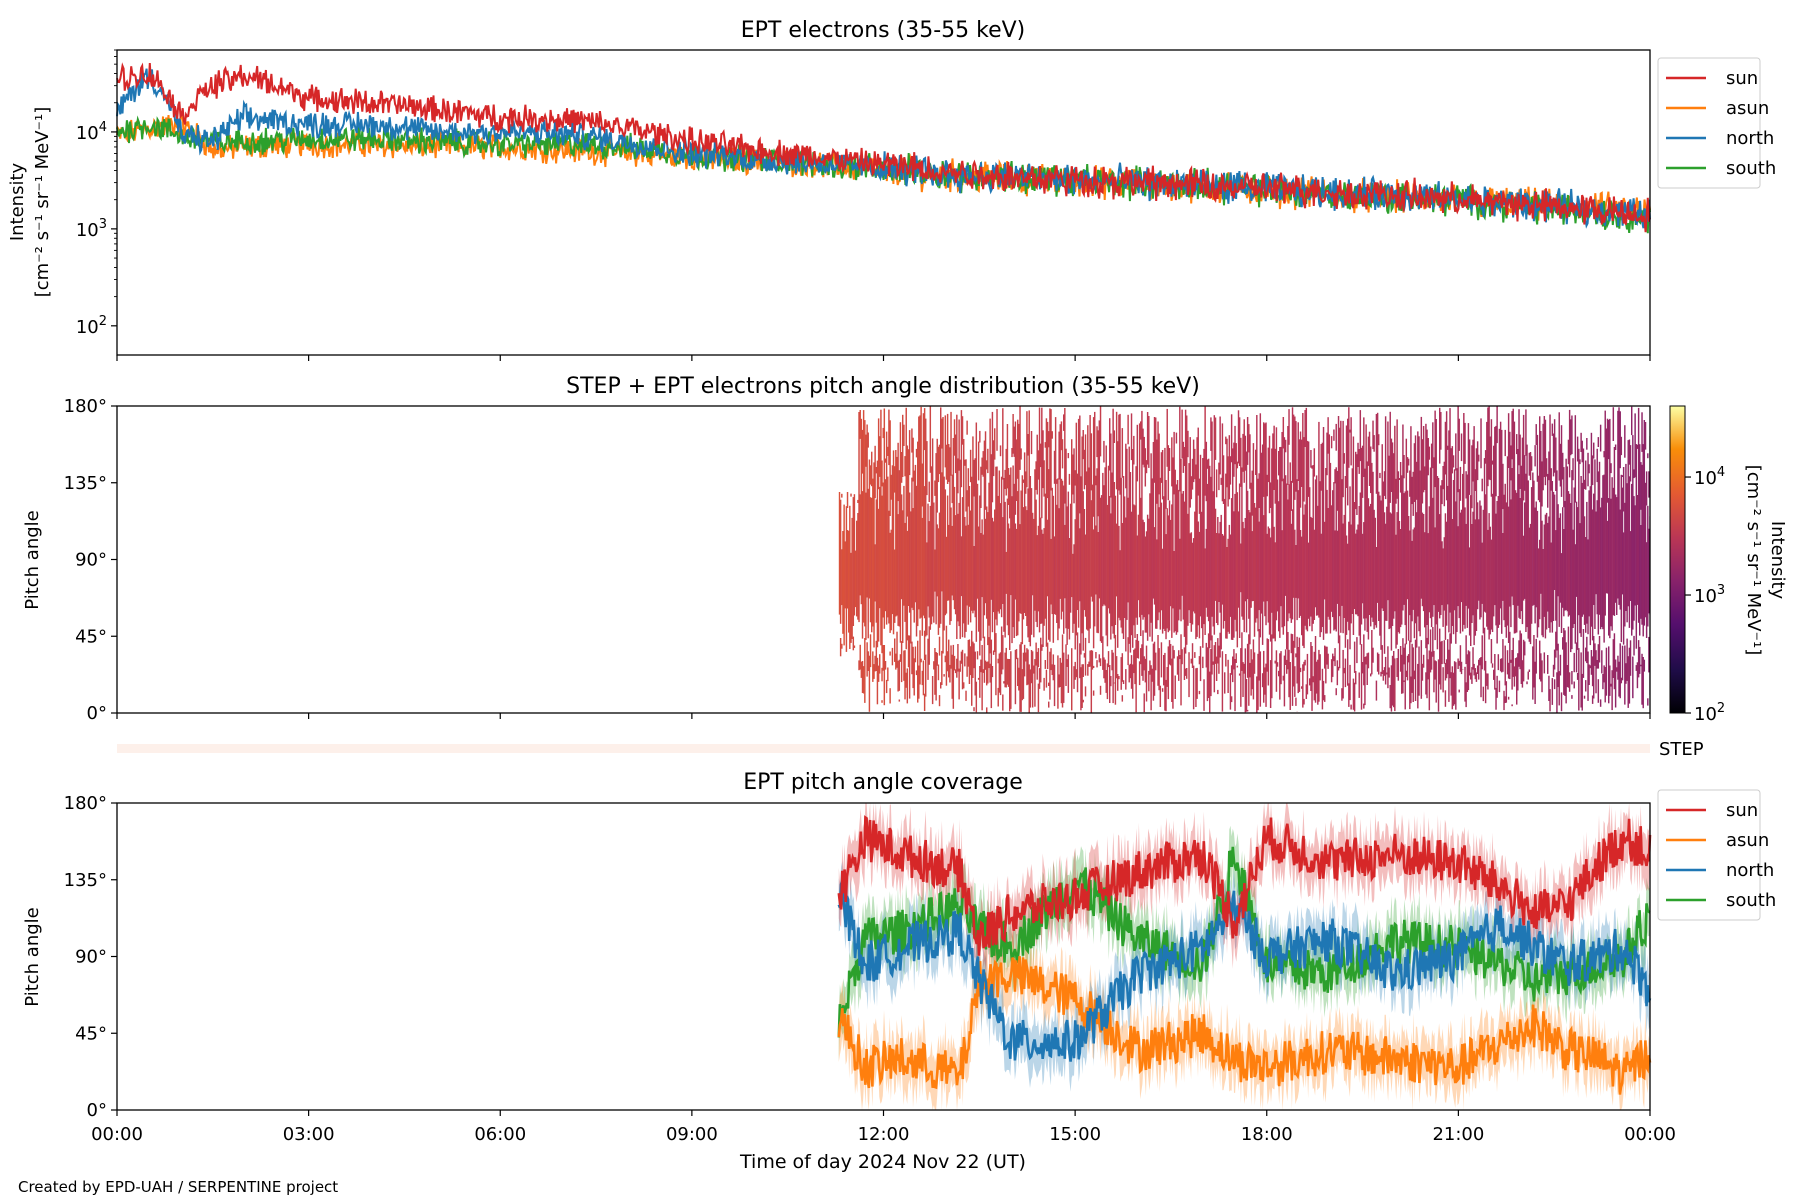 The width and height of the screenshot is (1800, 1200). I want to click on time-axis-tick-label: 21:00, so click(1458, 1134).